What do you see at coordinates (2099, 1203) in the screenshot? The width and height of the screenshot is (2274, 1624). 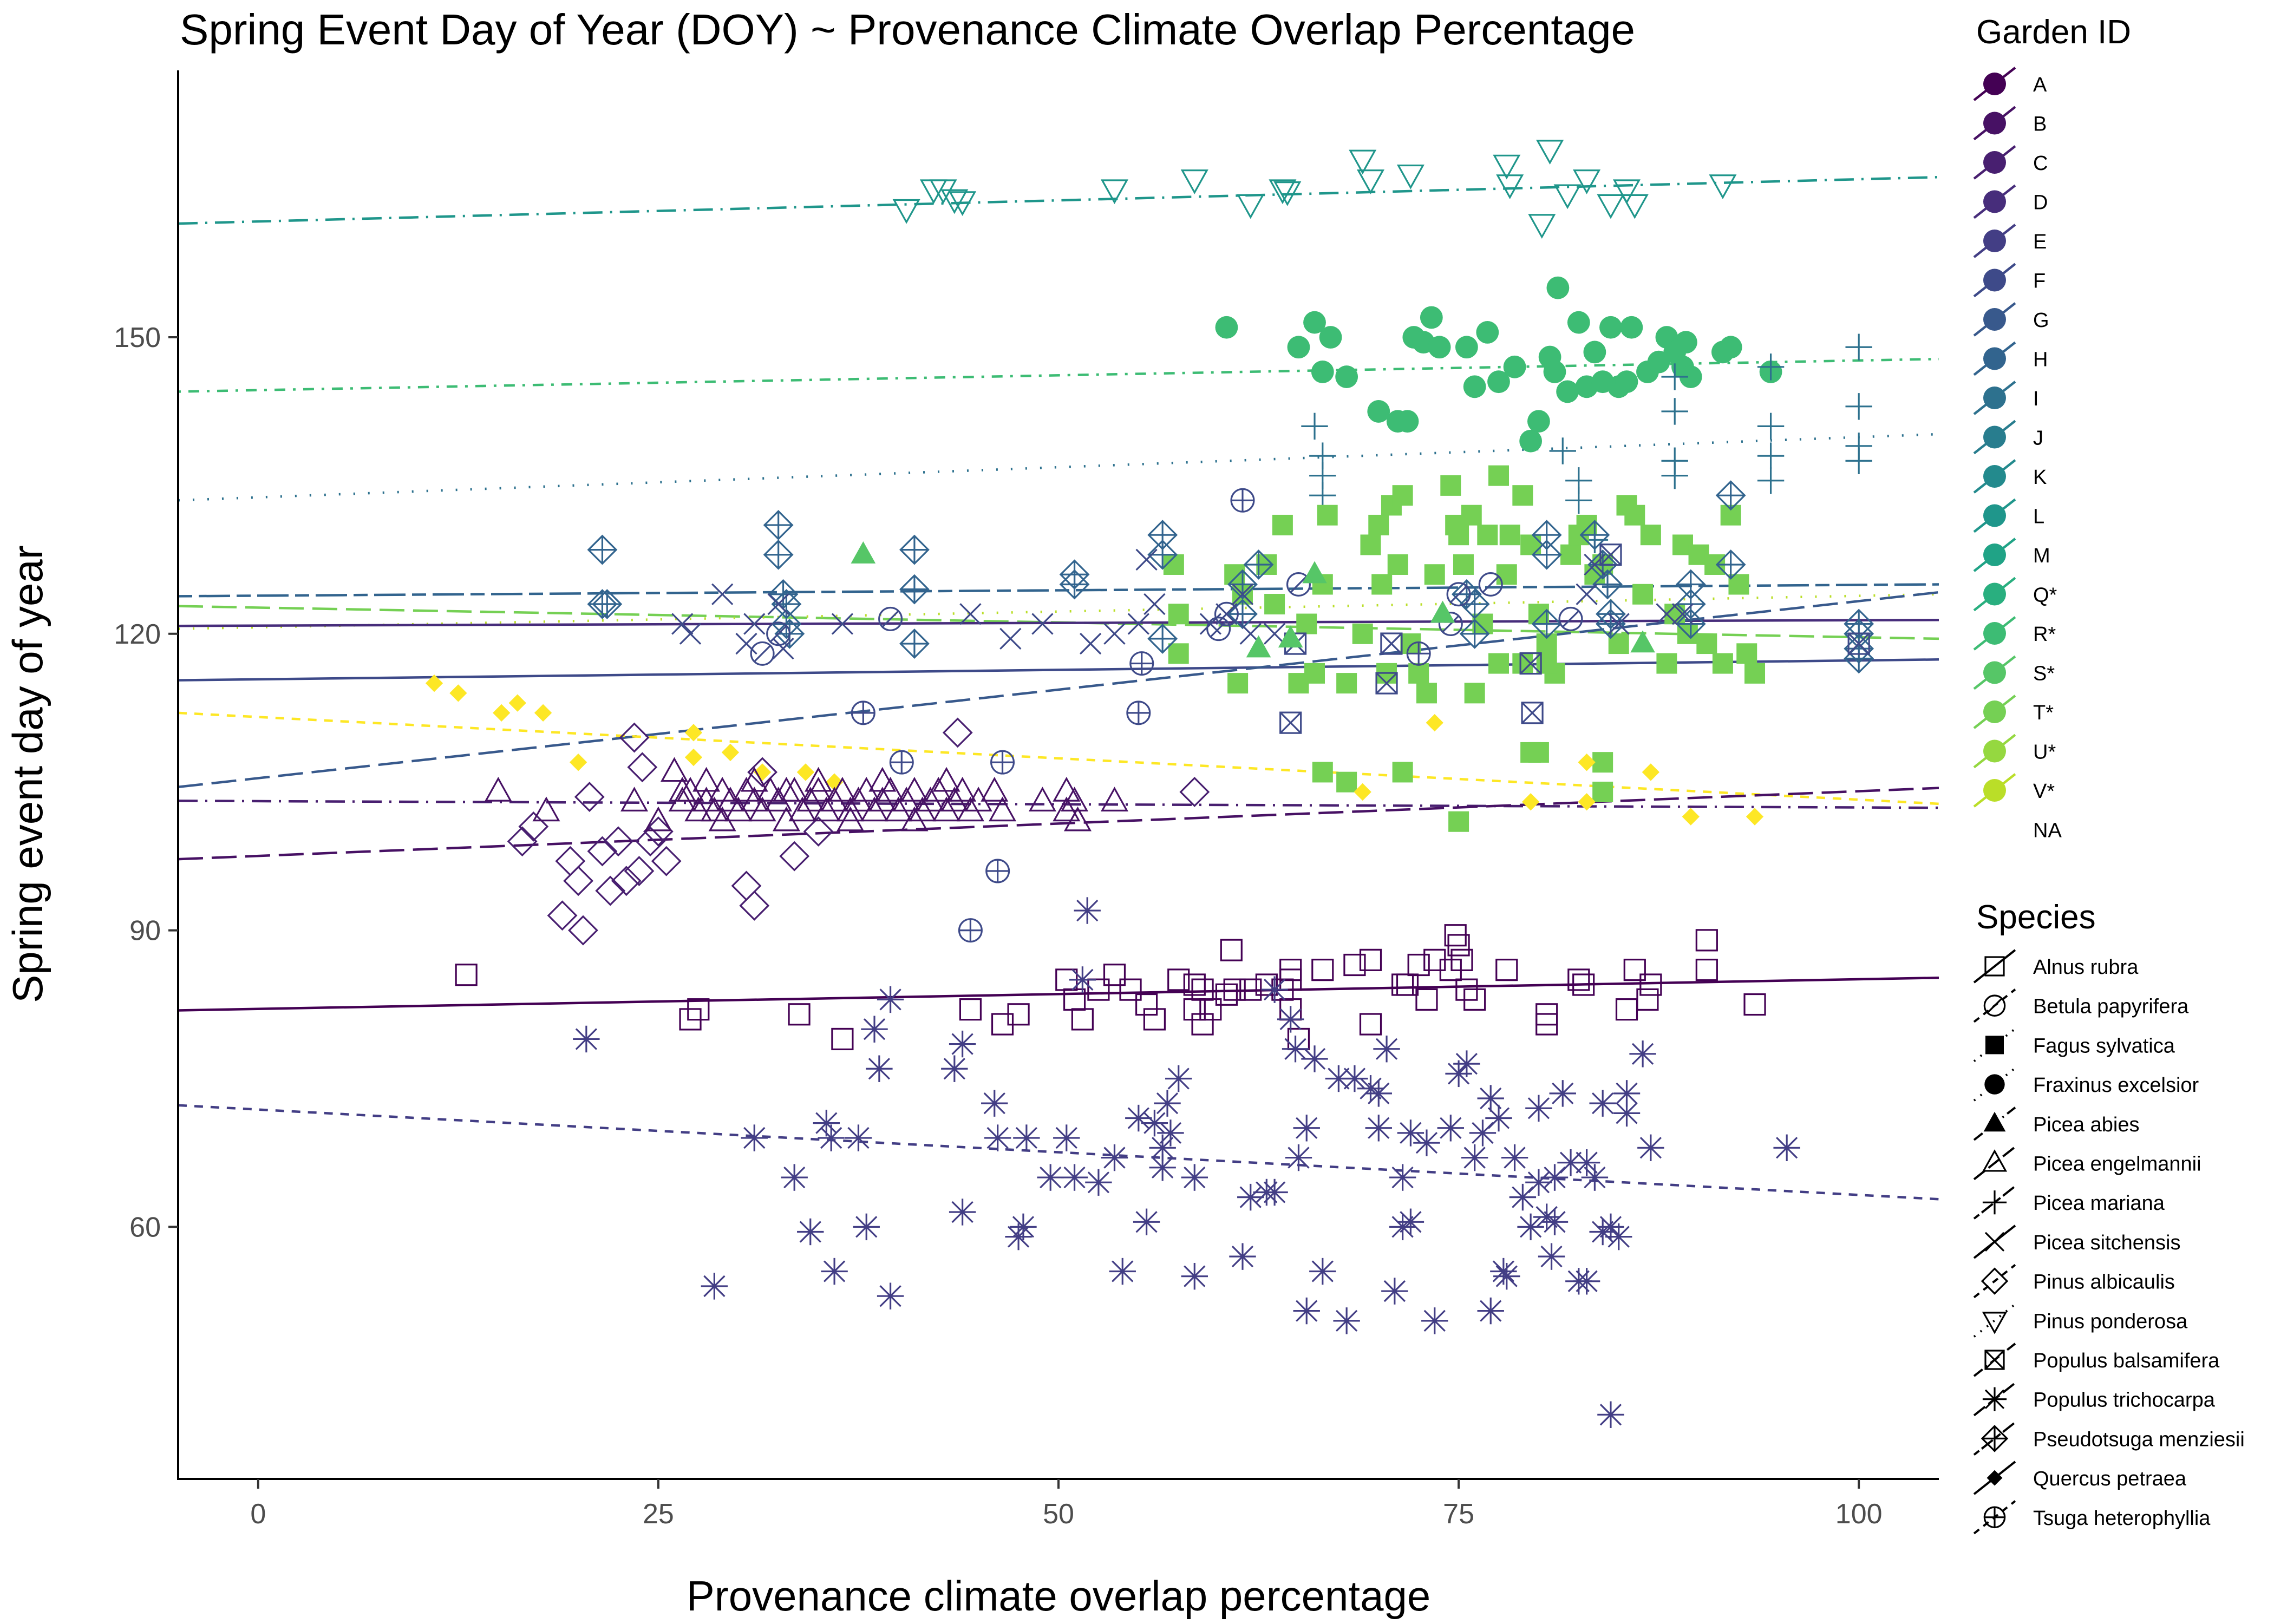 I see `species-legend-label: Picea mariana` at bounding box center [2099, 1203].